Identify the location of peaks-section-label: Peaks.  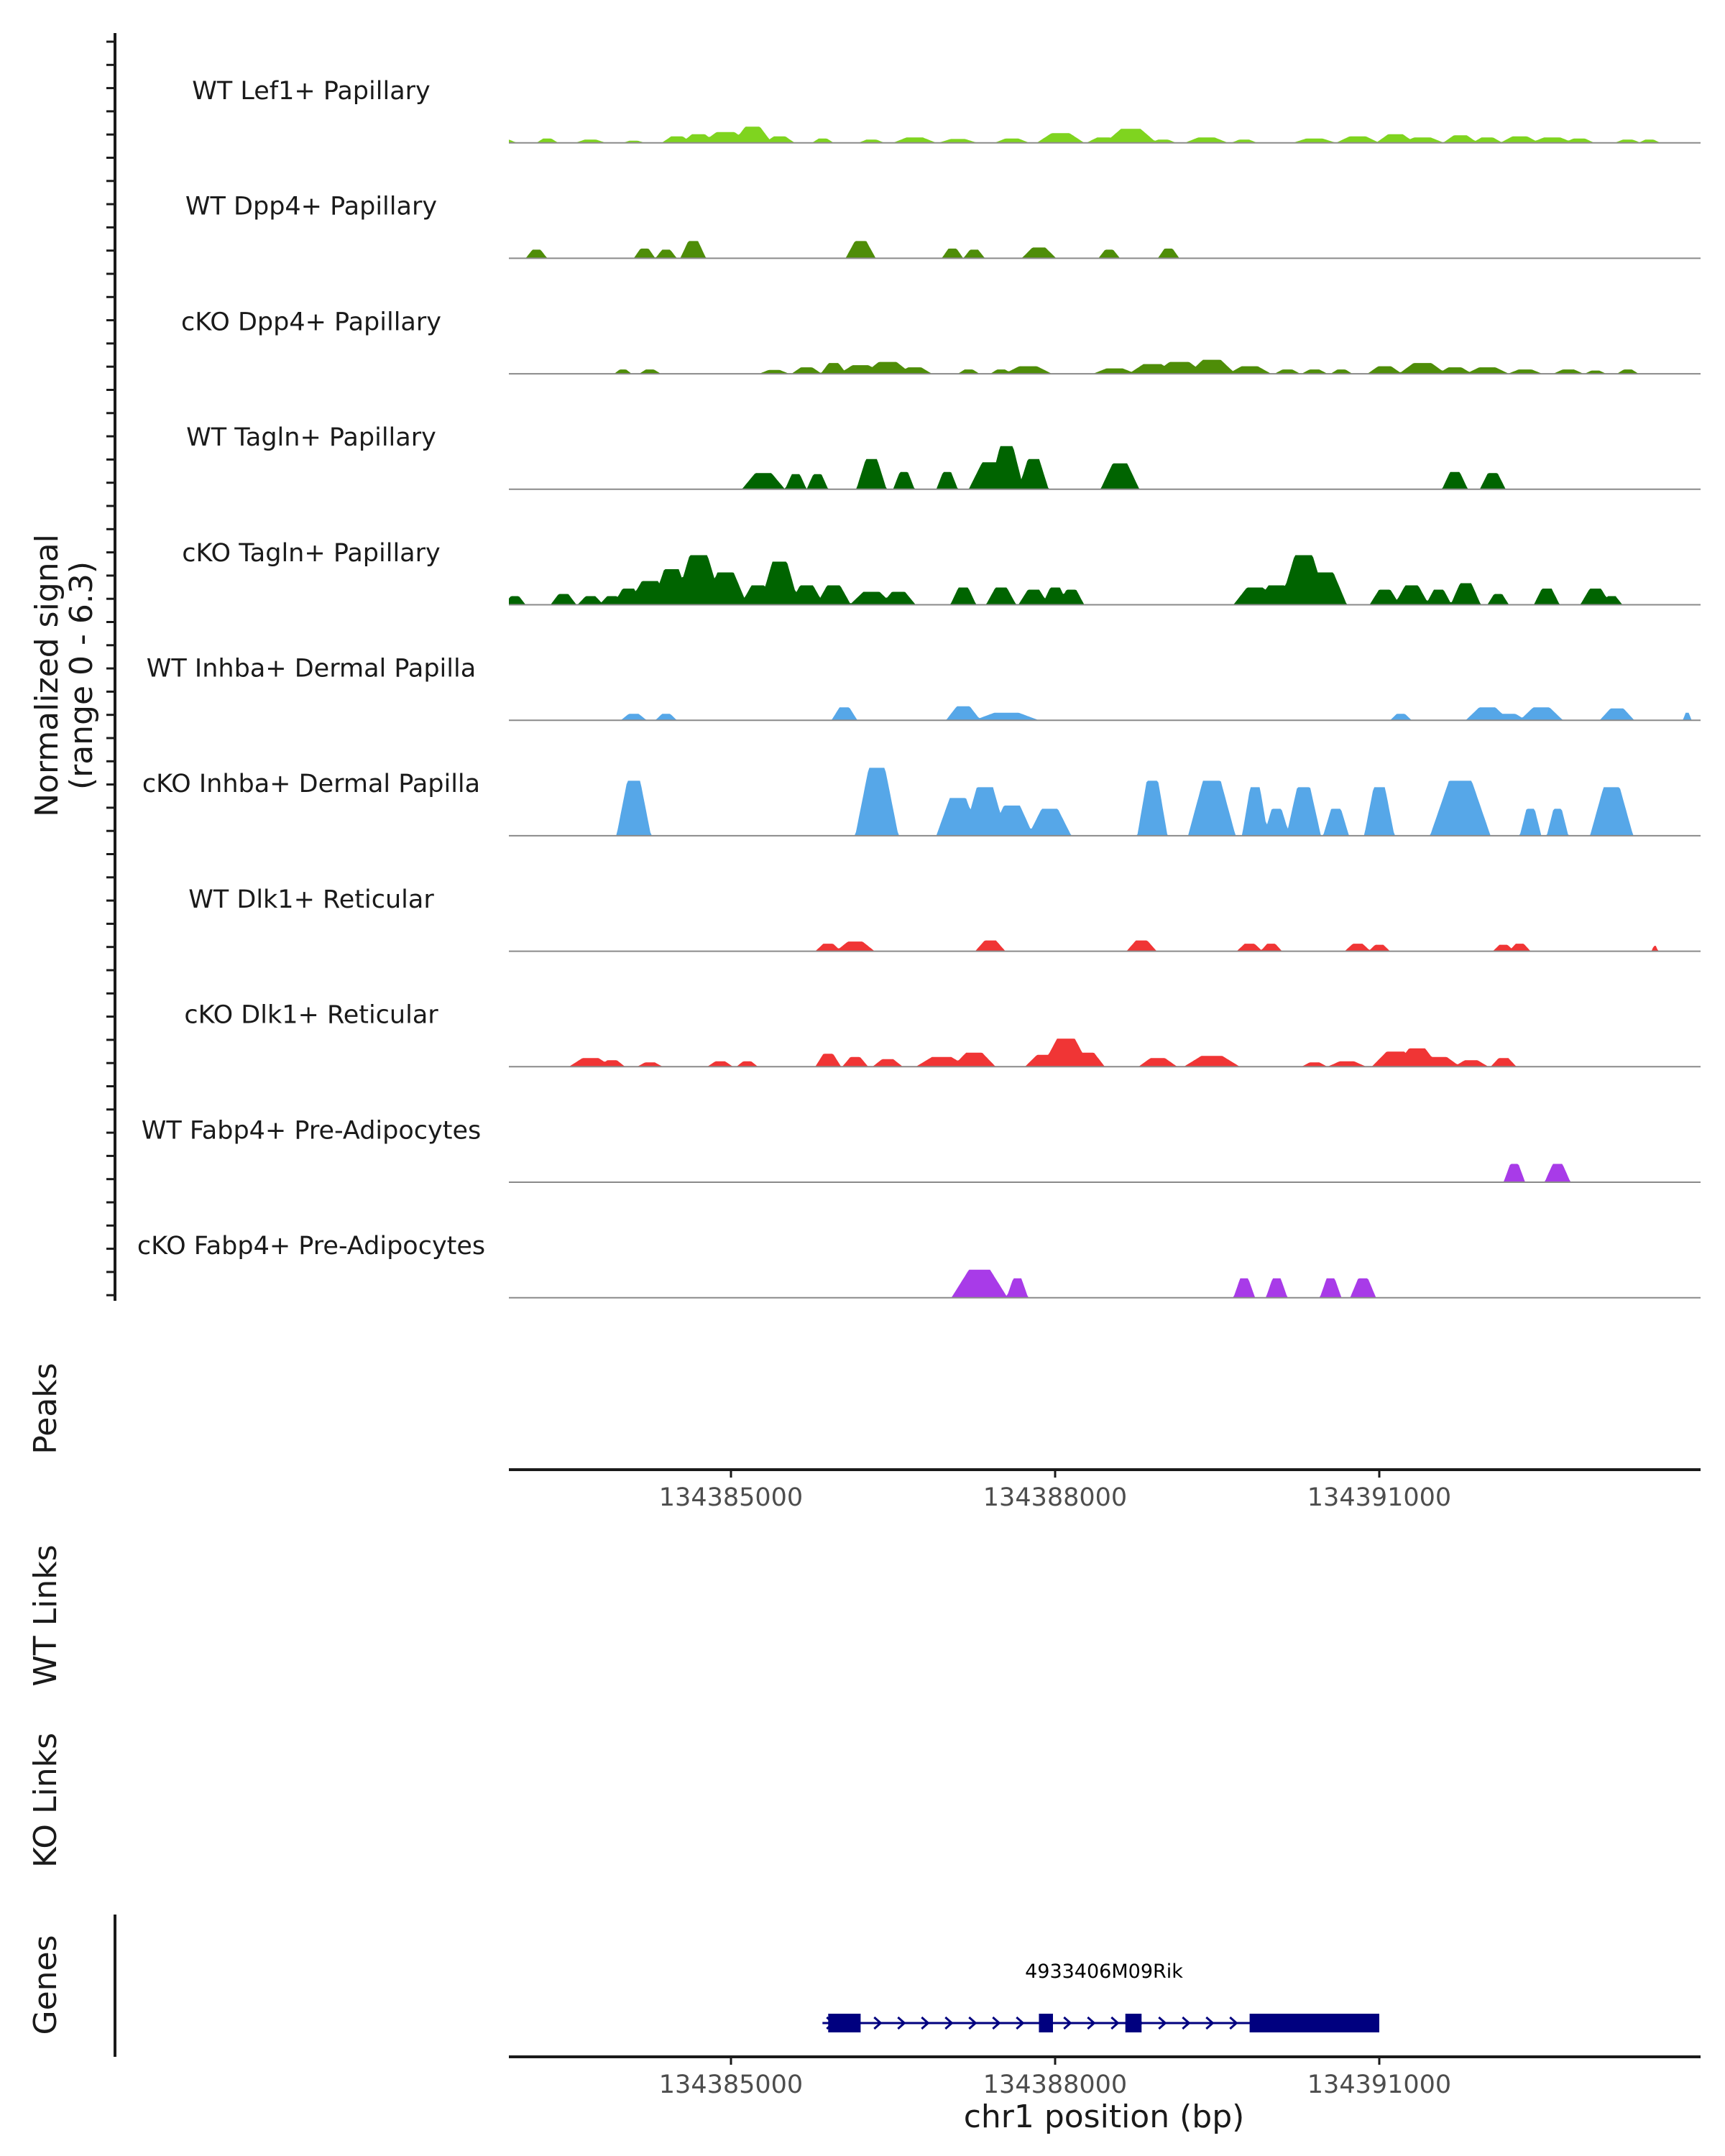
(45, 1409).